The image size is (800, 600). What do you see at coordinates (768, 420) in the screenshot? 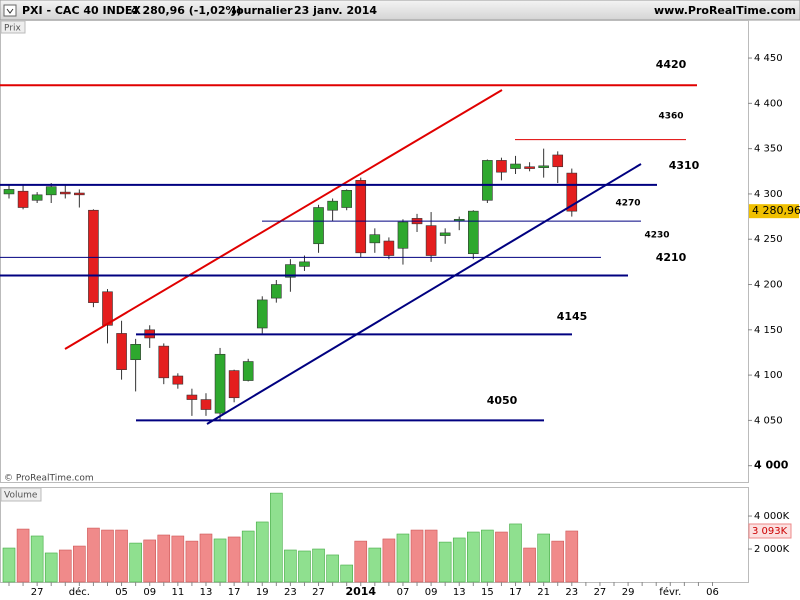
I see `y-tick-label: 4 050` at bounding box center [768, 420].